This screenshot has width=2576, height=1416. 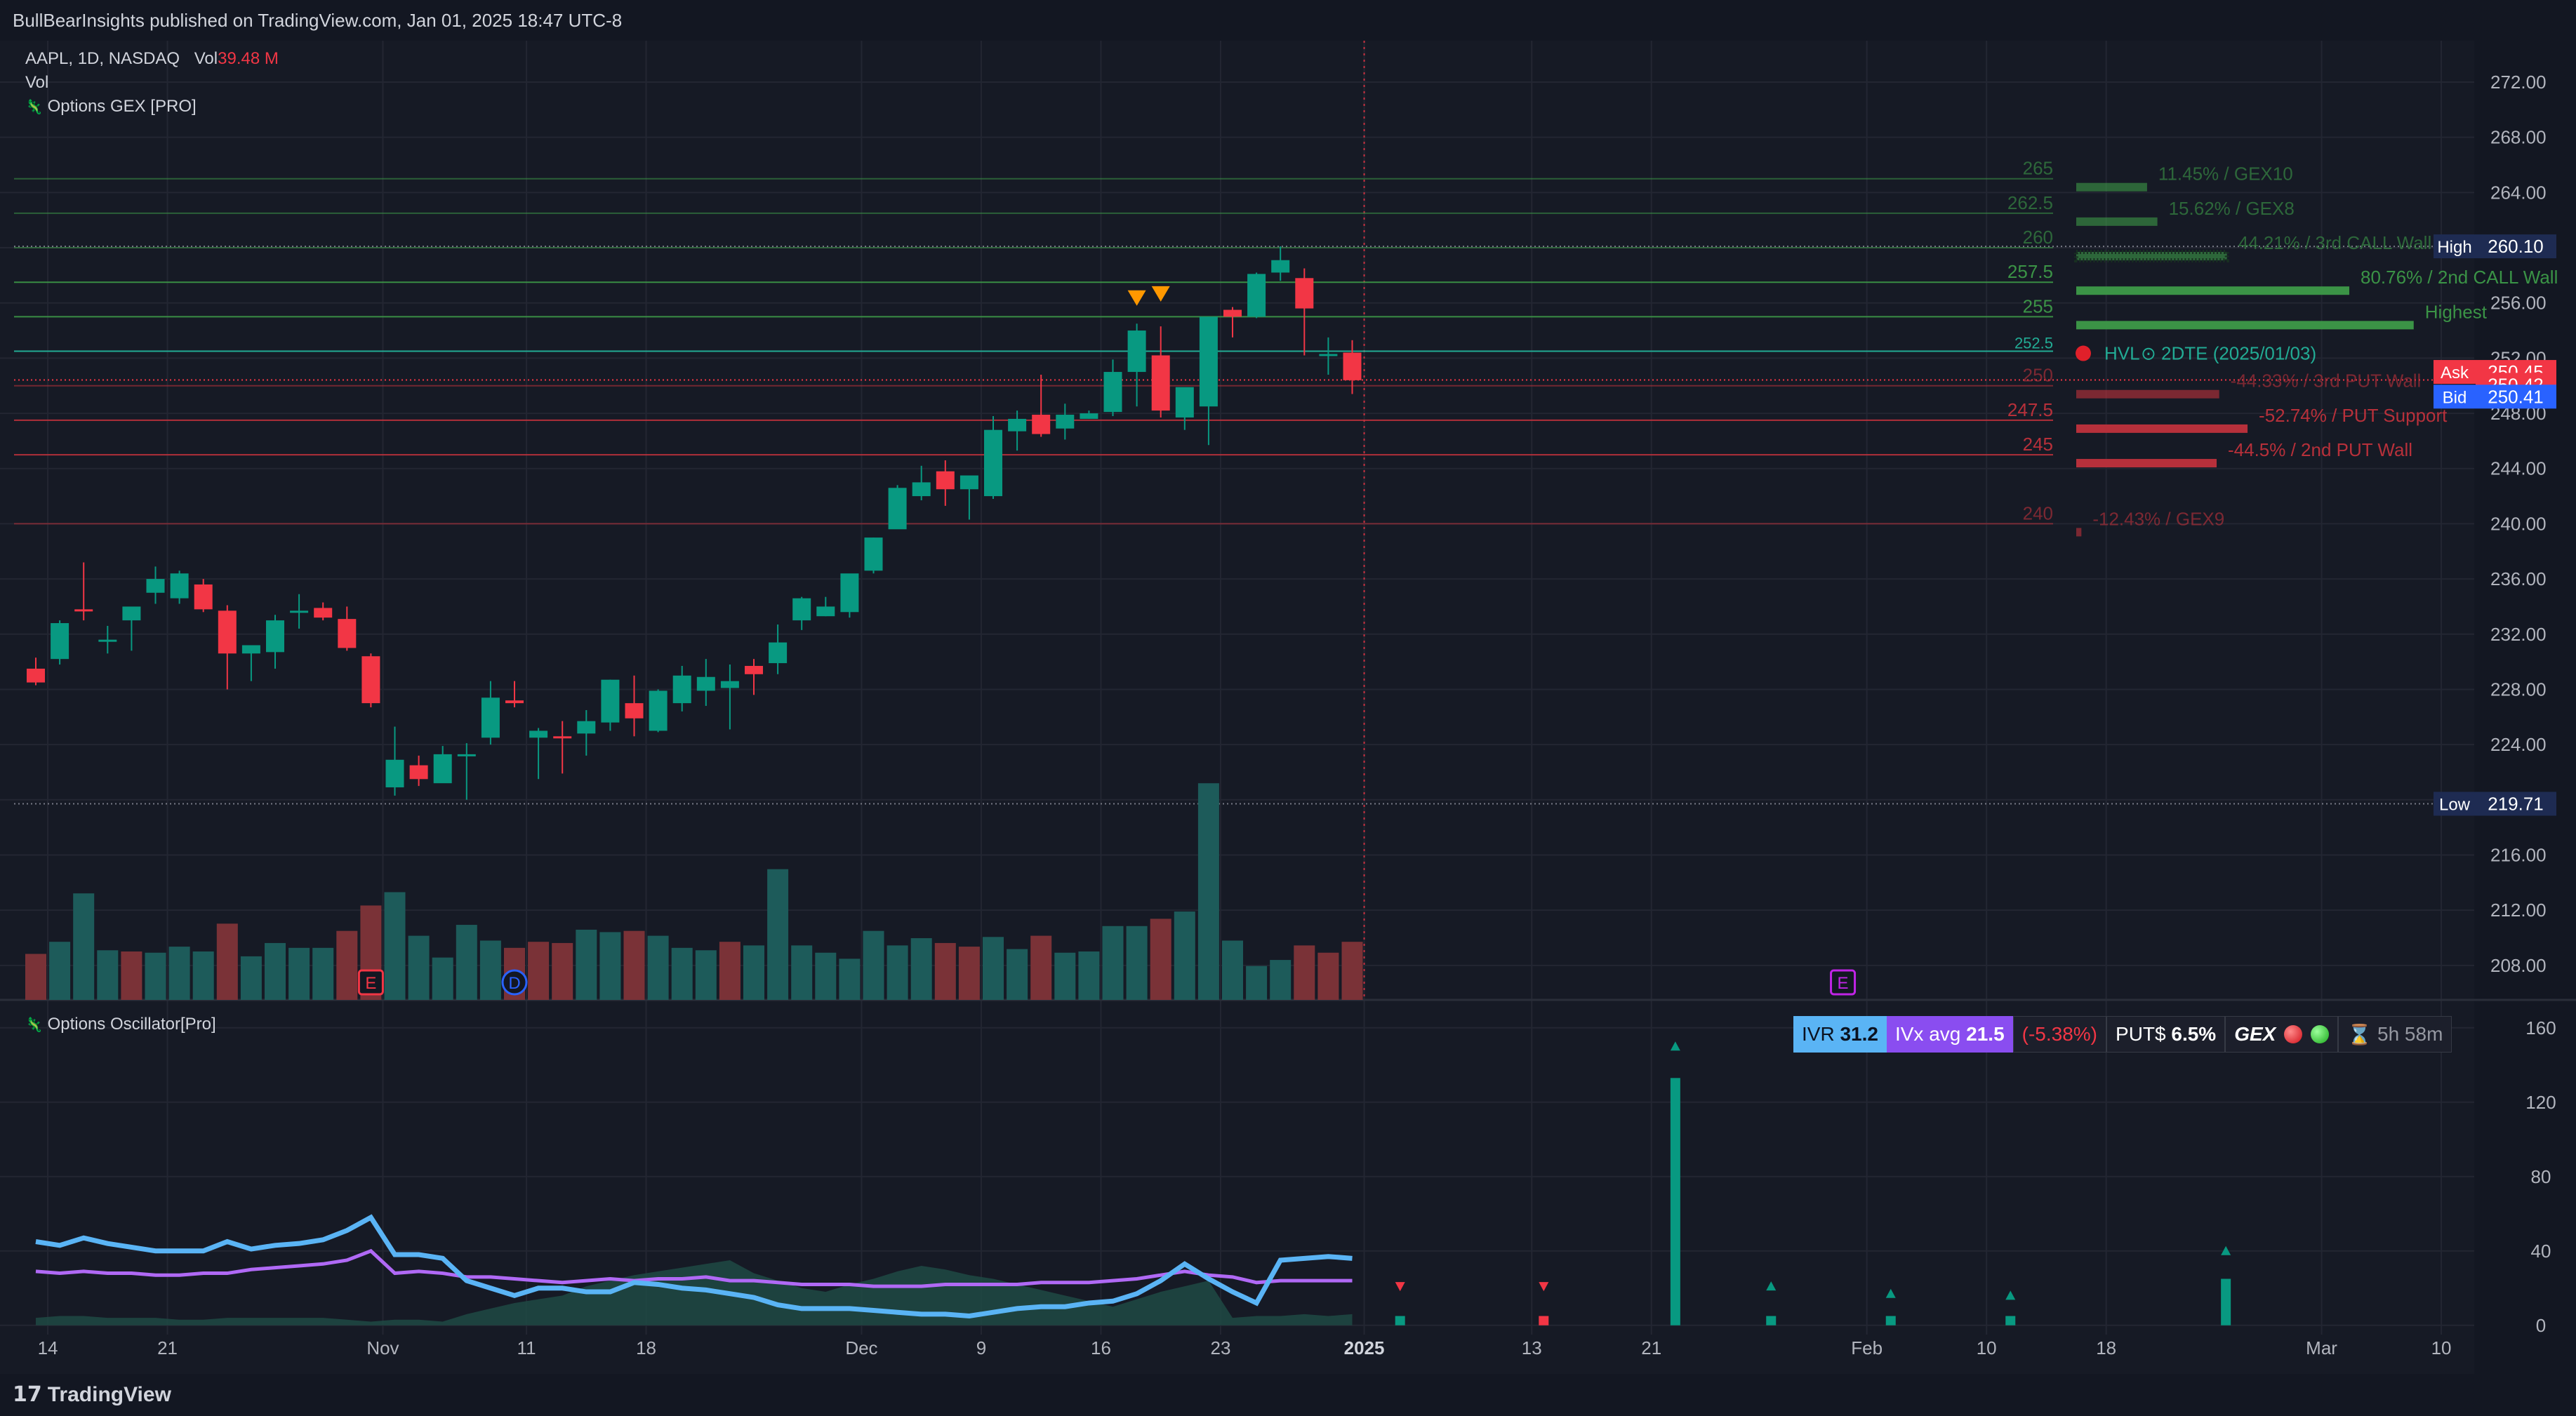 What do you see at coordinates (131, 1024) in the screenshot?
I see `oscillator-label: Options Oscillator[Pro]` at bounding box center [131, 1024].